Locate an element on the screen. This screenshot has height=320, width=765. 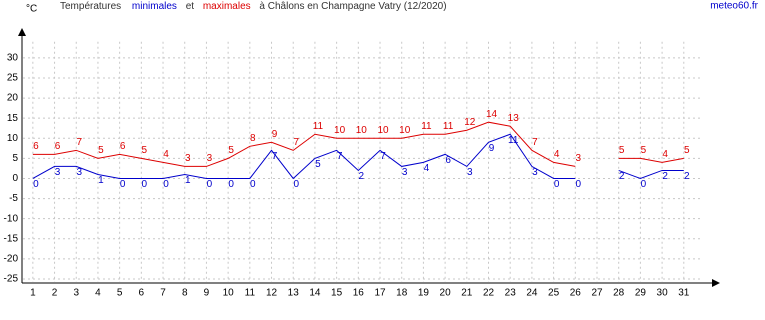
x-tick-label: 26 is located at coordinates (576, 293).